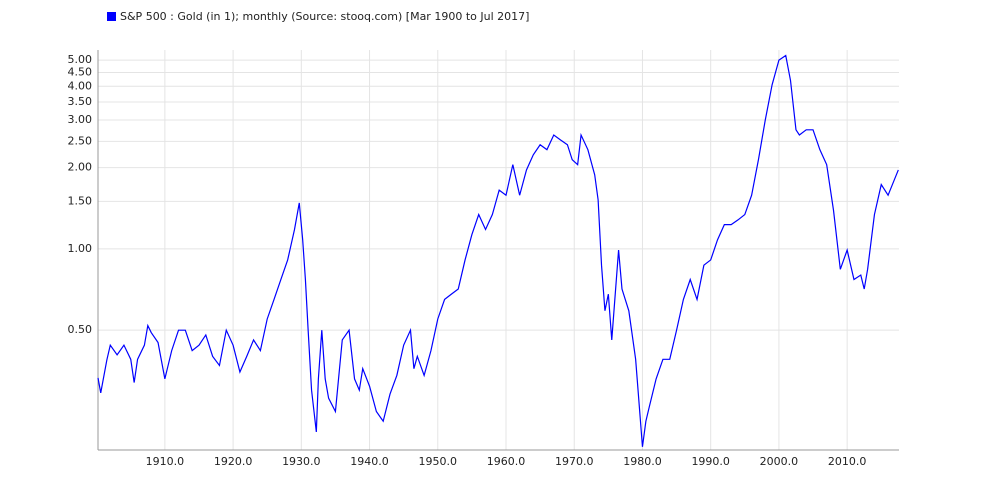  I want to click on y-tick-label: 1.00, so click(80, 248).